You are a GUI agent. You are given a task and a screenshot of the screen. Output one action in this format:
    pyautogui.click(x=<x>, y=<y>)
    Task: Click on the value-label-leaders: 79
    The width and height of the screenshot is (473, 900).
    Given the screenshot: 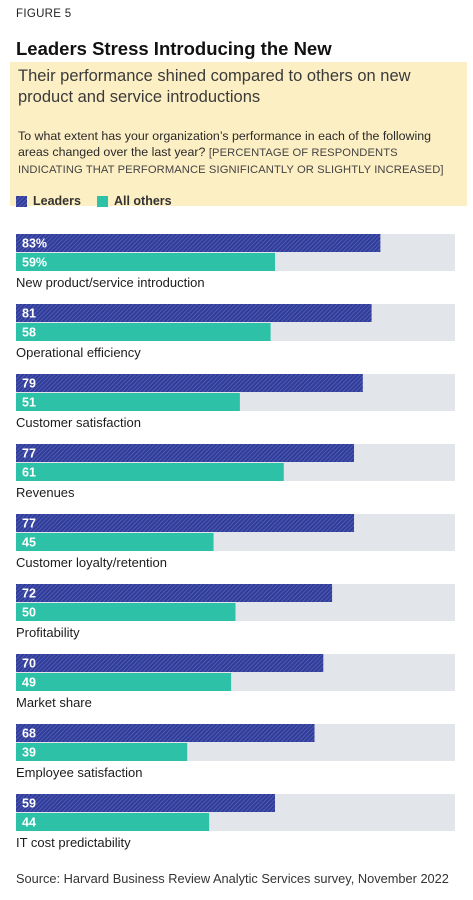 What is the action you would take?
    pyautogui.click(x=29, y=384)
    